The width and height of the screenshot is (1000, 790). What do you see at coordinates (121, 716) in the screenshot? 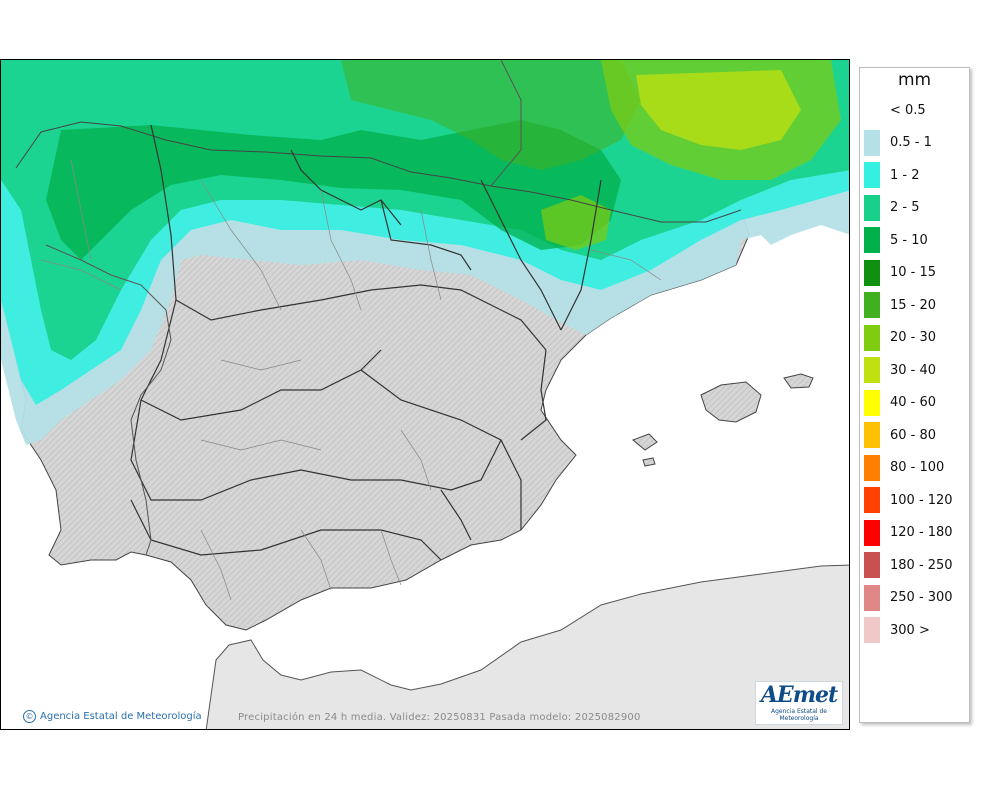
I see `agency-credit-text: Agencia Estatal de Meteorología` at bounding box center [121, 716].